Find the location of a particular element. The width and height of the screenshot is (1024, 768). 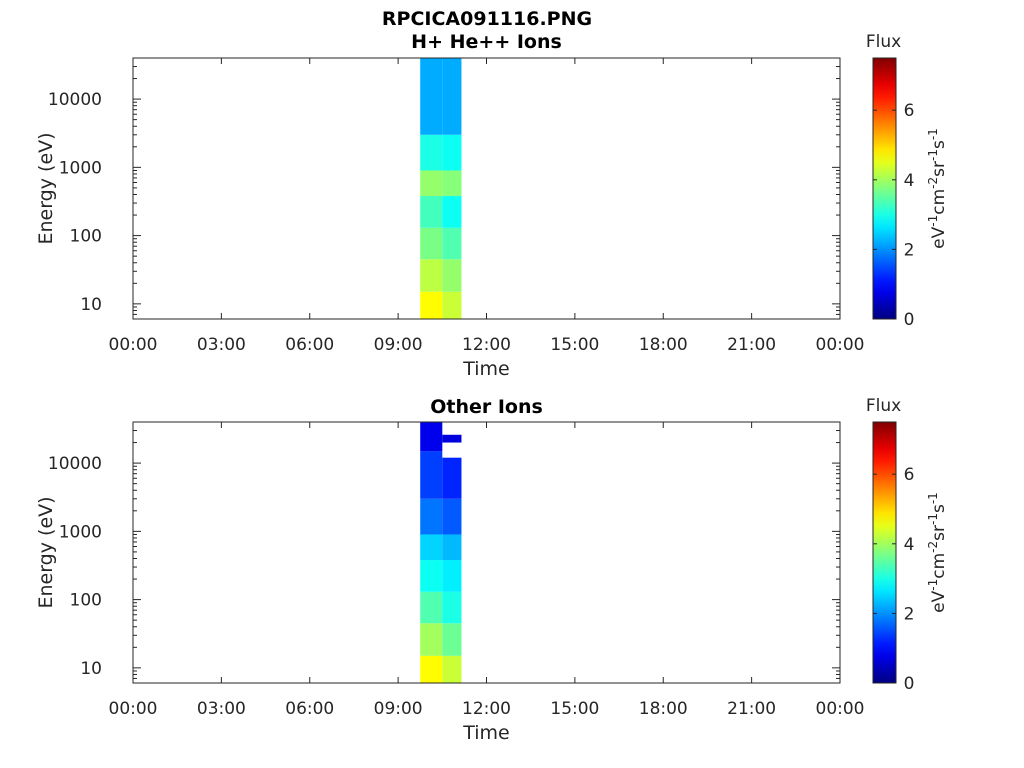

figure-title: RPCICA091116.PNG is located at coordinates (487, 19).